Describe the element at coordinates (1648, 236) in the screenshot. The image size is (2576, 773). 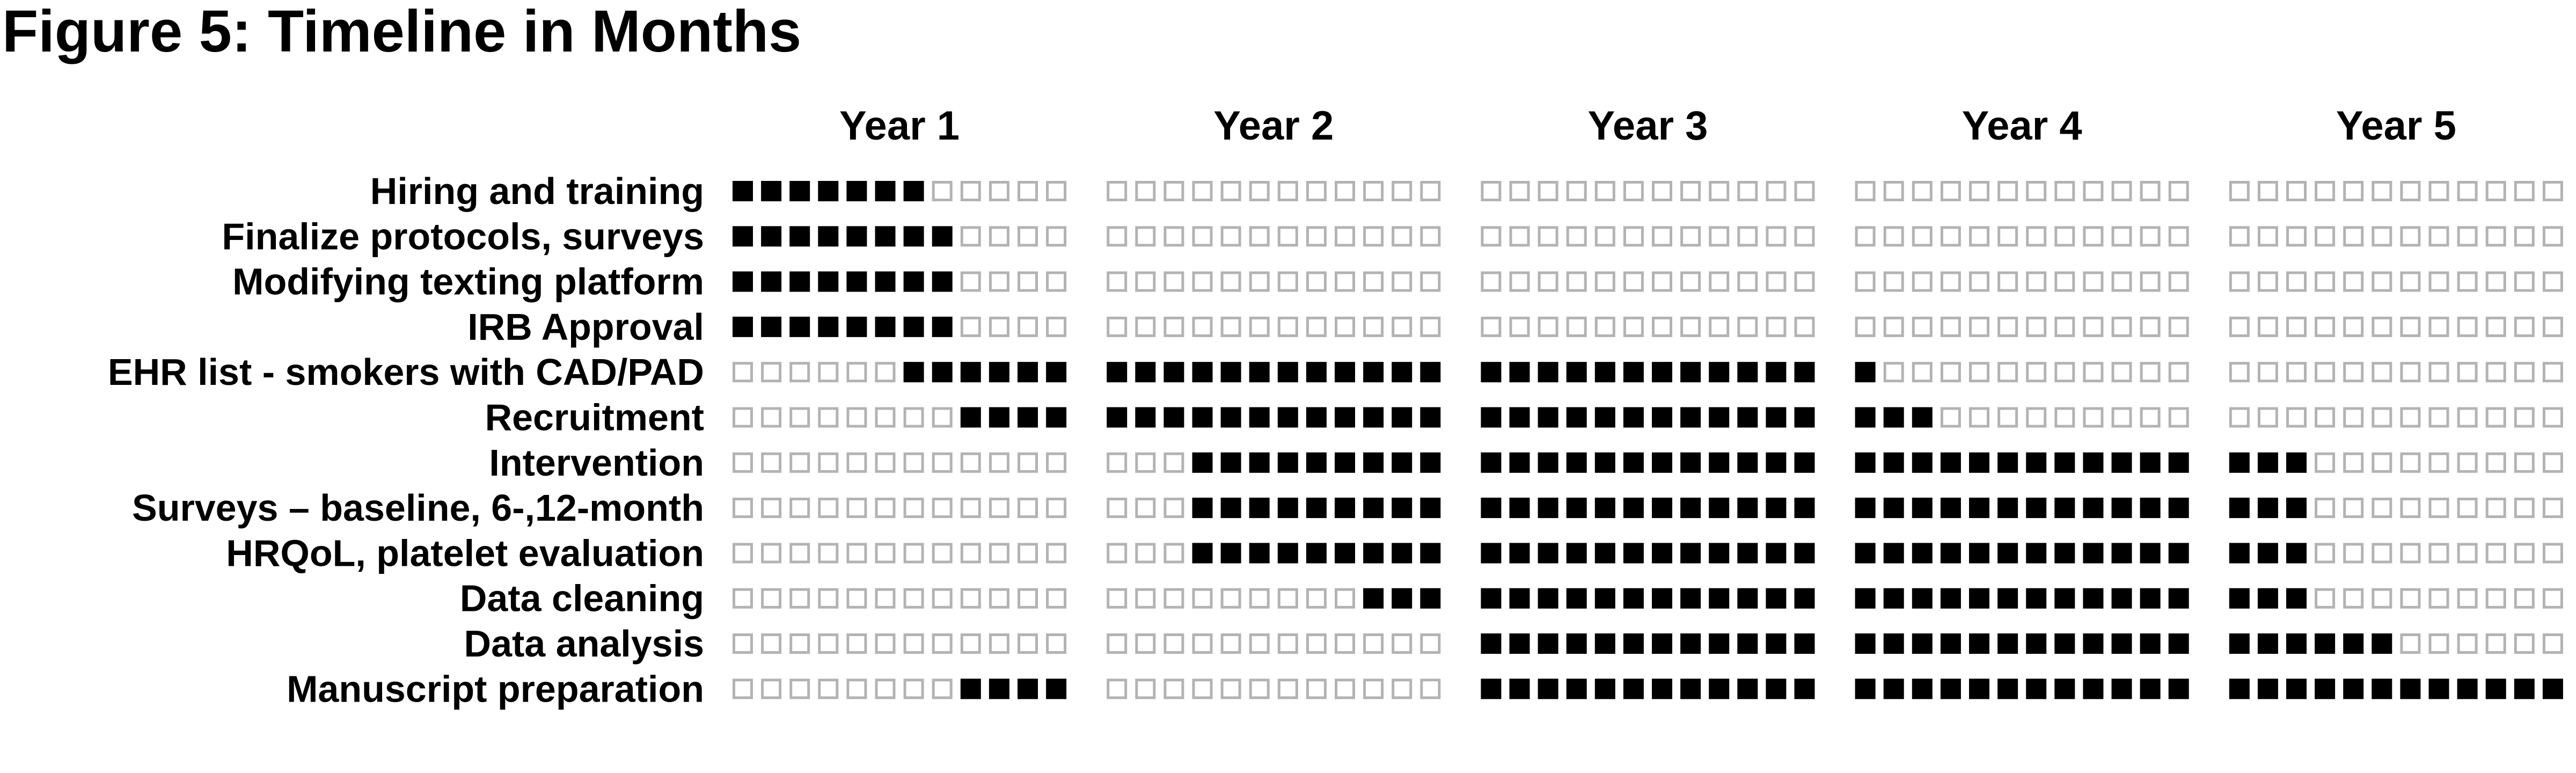
I see `task-row` at that location.